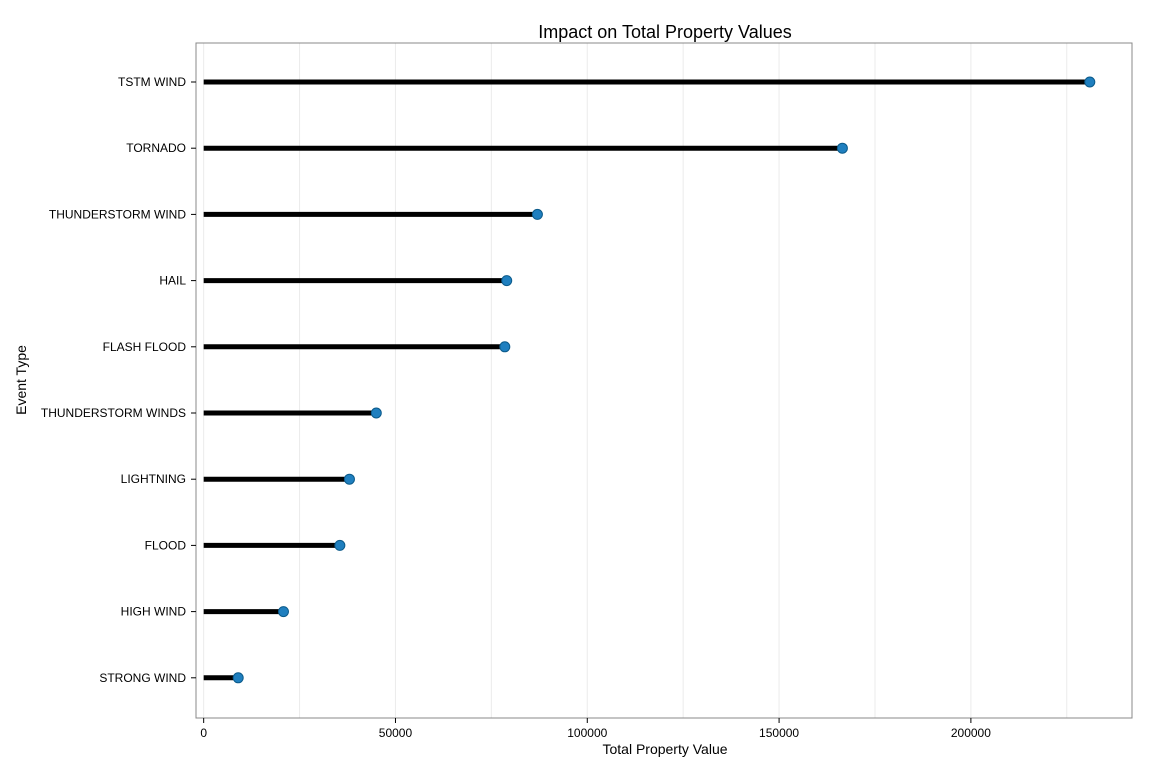  What do you see at coordinates (396, 733) in the screenshot?
I see `x-tick-label: 50000` at bounding box center [396, 733].